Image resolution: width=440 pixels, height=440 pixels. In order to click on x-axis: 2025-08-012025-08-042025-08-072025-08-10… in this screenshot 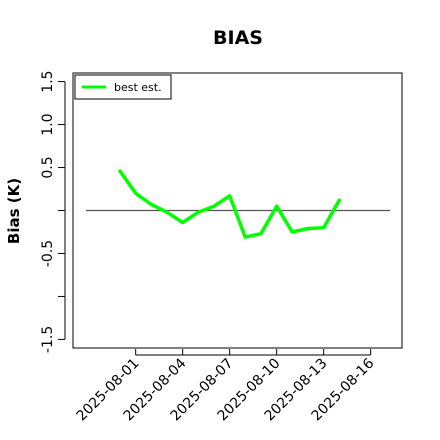, I will do `click(226, 386)`.